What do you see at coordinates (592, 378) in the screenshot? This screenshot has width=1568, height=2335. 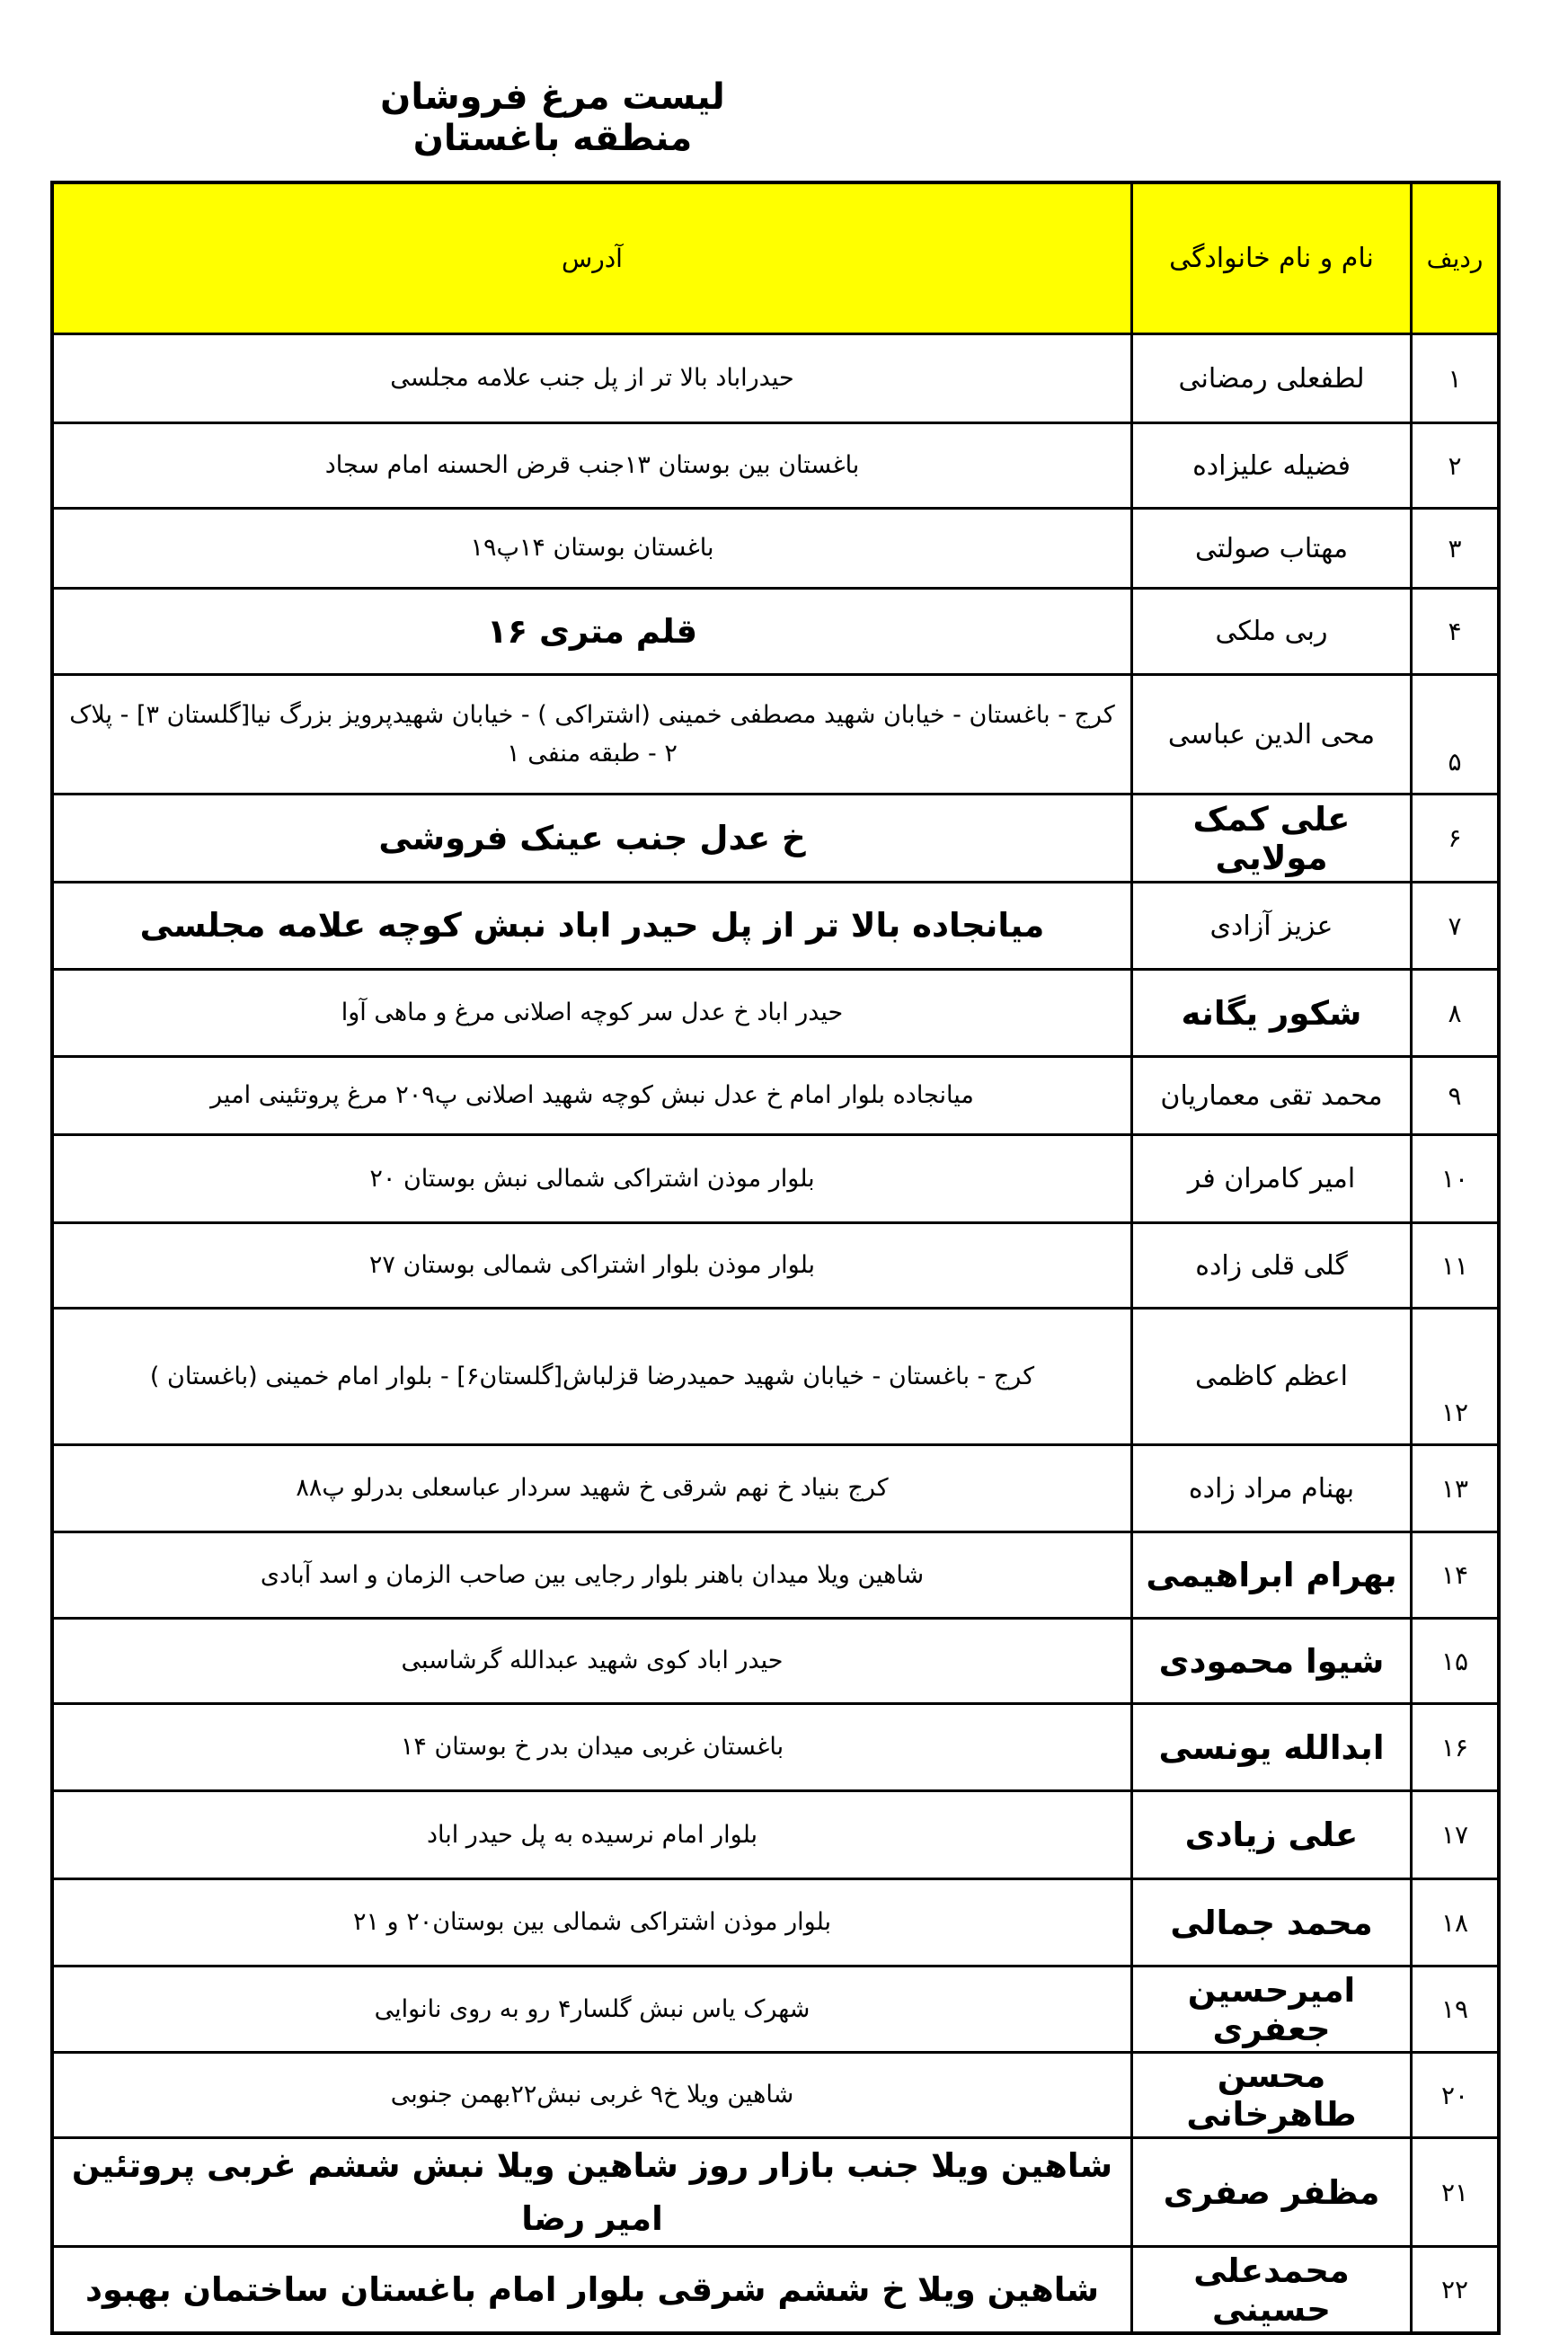 I see `seller-address: حیدراباد بالا تر از پل جنب علامه مجلسی` at bounding box center [592, 378].